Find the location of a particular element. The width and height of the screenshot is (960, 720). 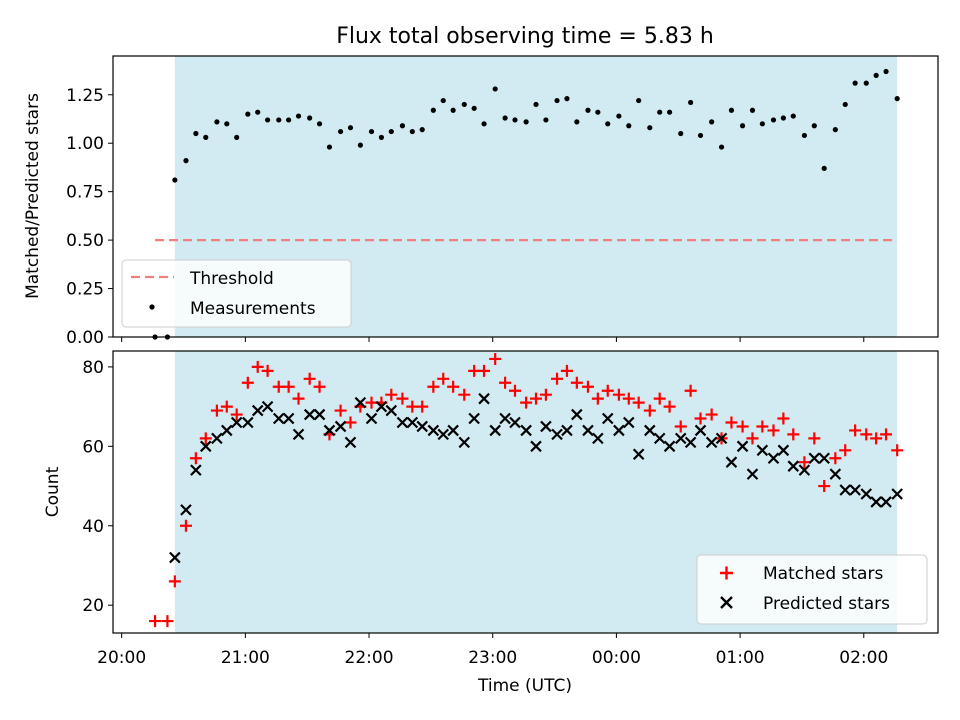

bottom-legend-box is located at coordinates (812, 589).